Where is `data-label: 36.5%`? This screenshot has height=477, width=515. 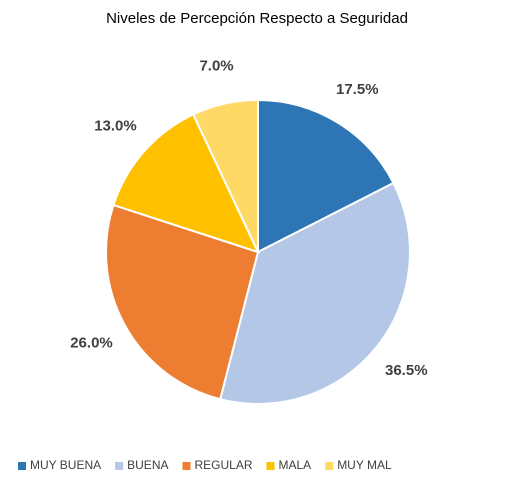
data-label: 36.5% is located at coordinates (406, 370).